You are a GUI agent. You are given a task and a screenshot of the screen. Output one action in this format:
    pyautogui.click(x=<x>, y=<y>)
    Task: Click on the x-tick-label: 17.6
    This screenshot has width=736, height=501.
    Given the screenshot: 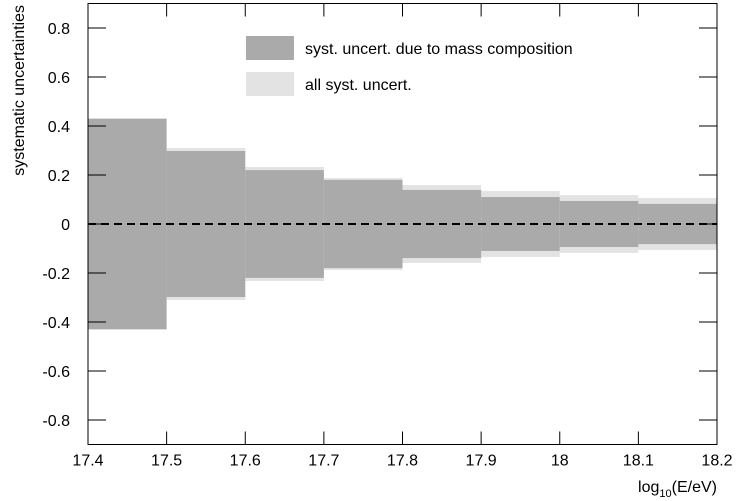 What is the action you would take?
    pyautogui.click(x=245, y=461)
    